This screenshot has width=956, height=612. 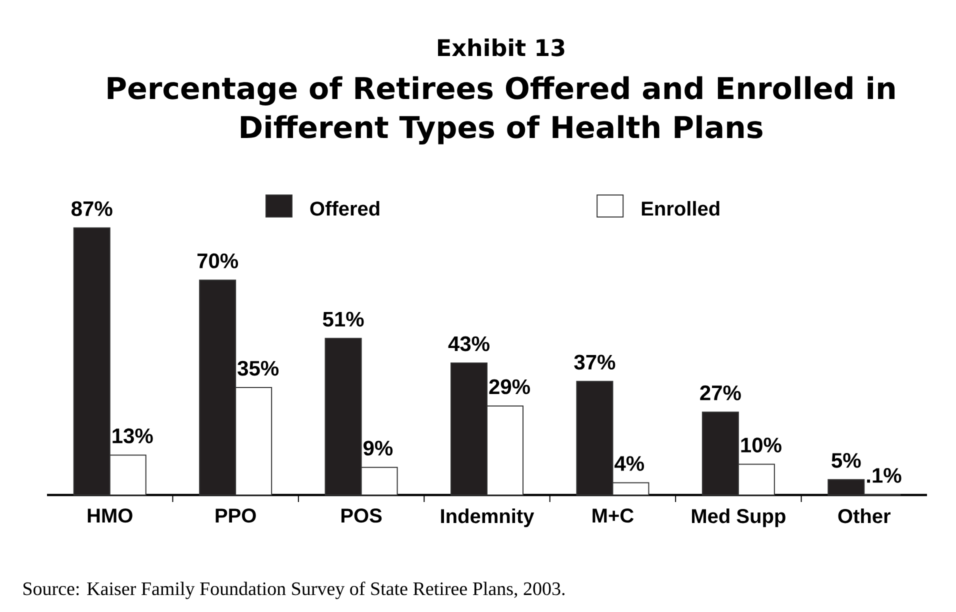 What do you see at coordinates (343, 319) in the screenshot?
I see `data-label: 51%` at bounding box center [343, 319].